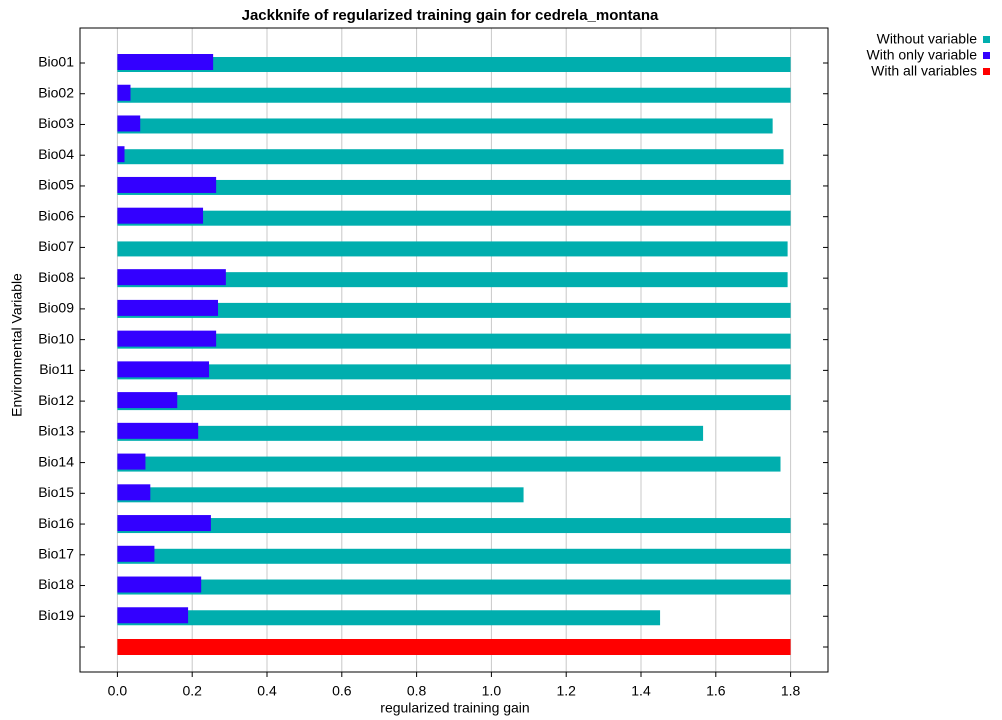  I want to click on y-tick-label: Bio03, so click(56, 123).